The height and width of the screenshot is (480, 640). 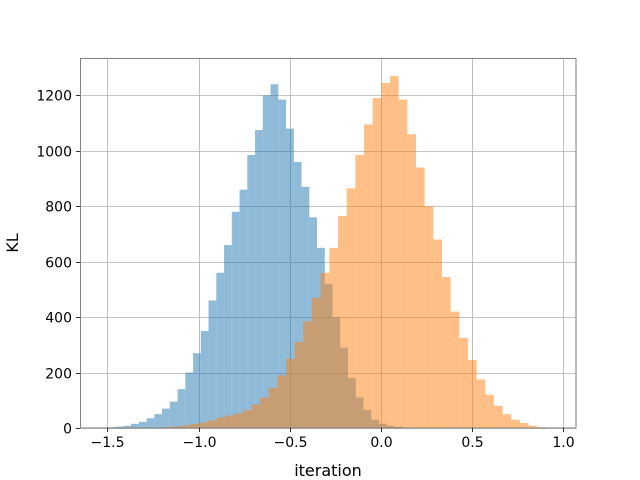 What do you see at coordinates (54, 153) in the screenshot?
I see `y-tick-label: 1000` at bounding box center [54, 153].